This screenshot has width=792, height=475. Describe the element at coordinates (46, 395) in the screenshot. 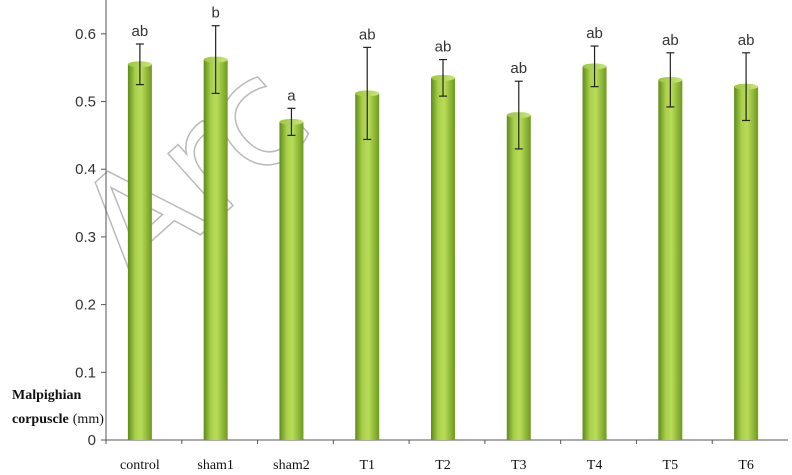

I see `y-axis-label-line1: Malpighian` at that location.